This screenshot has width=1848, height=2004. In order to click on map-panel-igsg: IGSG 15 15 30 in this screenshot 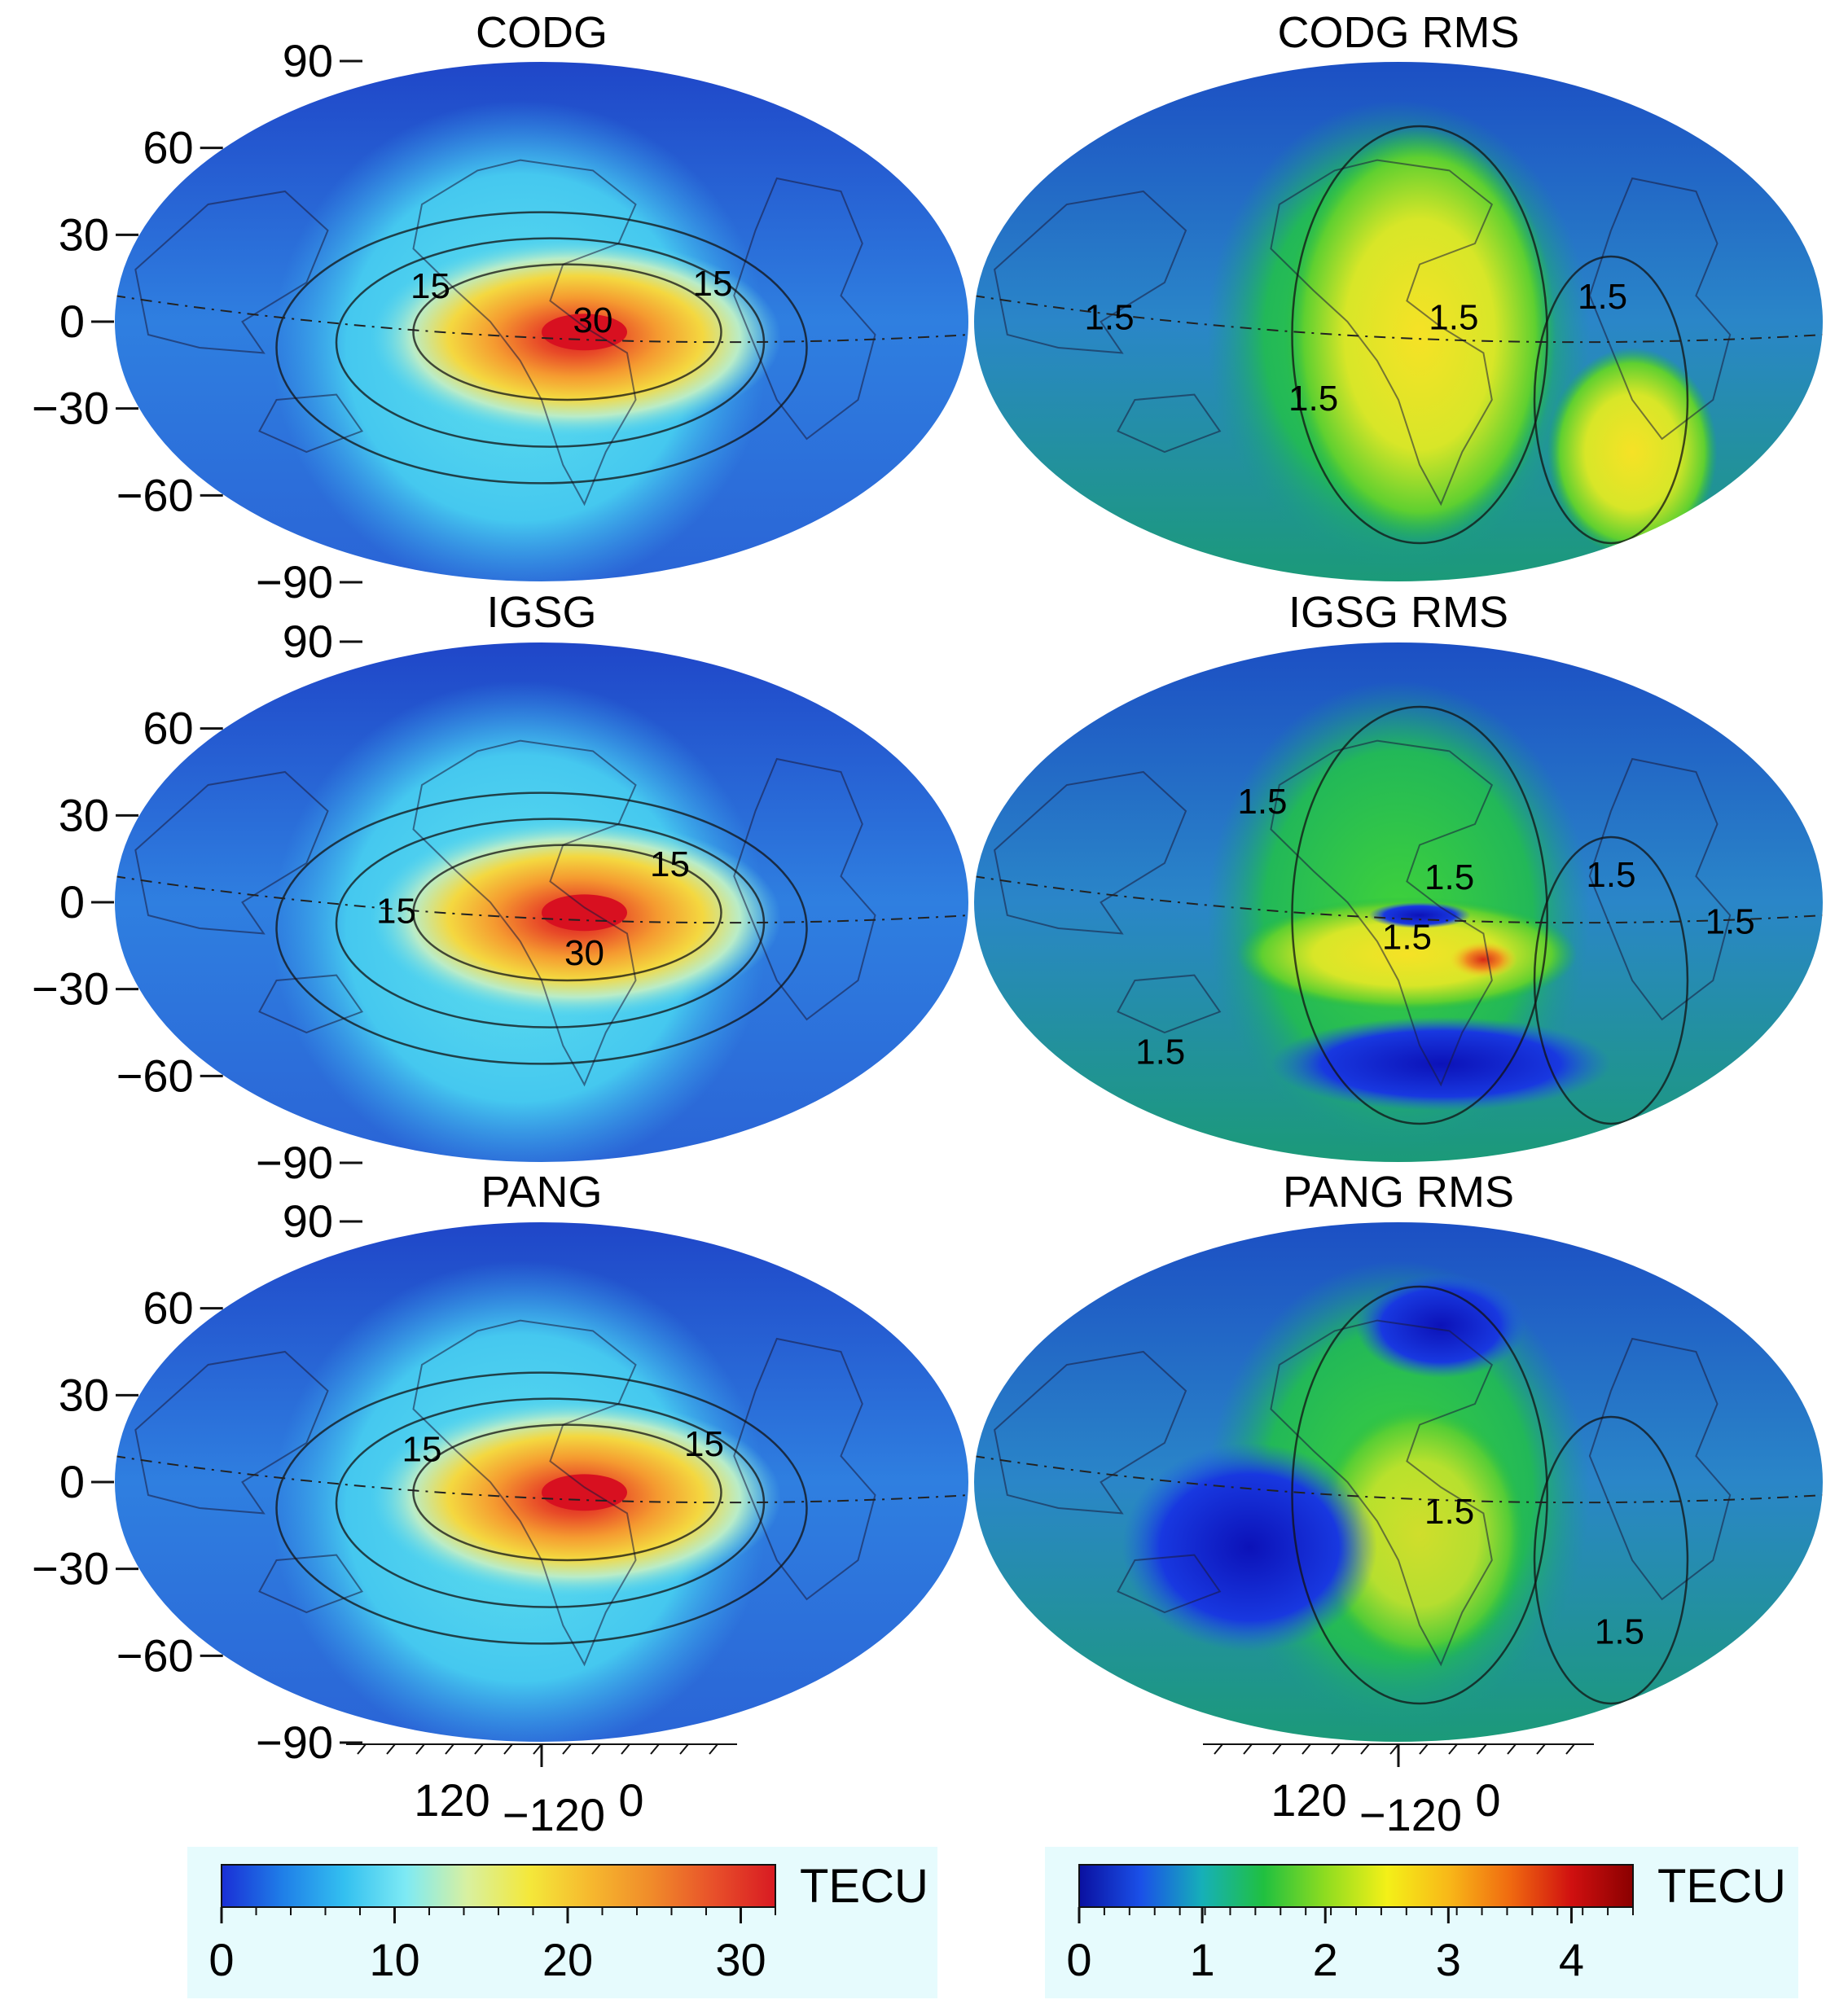, I will do `click(541, 876)`.